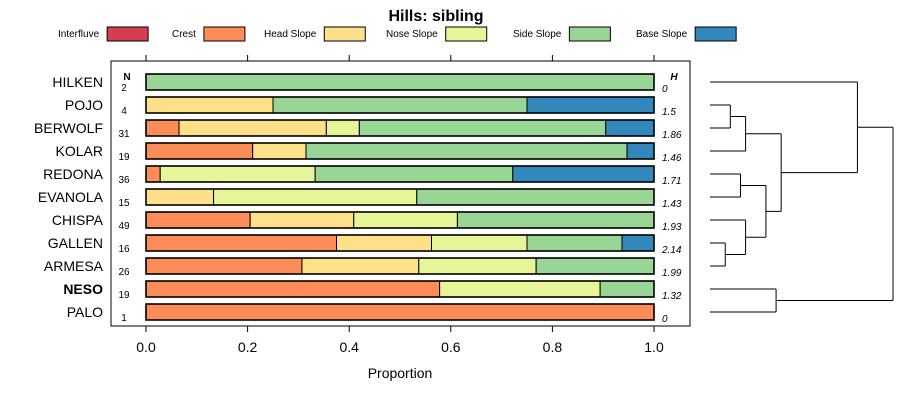  What do you see at coordinates (84, 105) in the screenshot?
I see `category-label-pojo: POJO` at bounding box center [84, 105].